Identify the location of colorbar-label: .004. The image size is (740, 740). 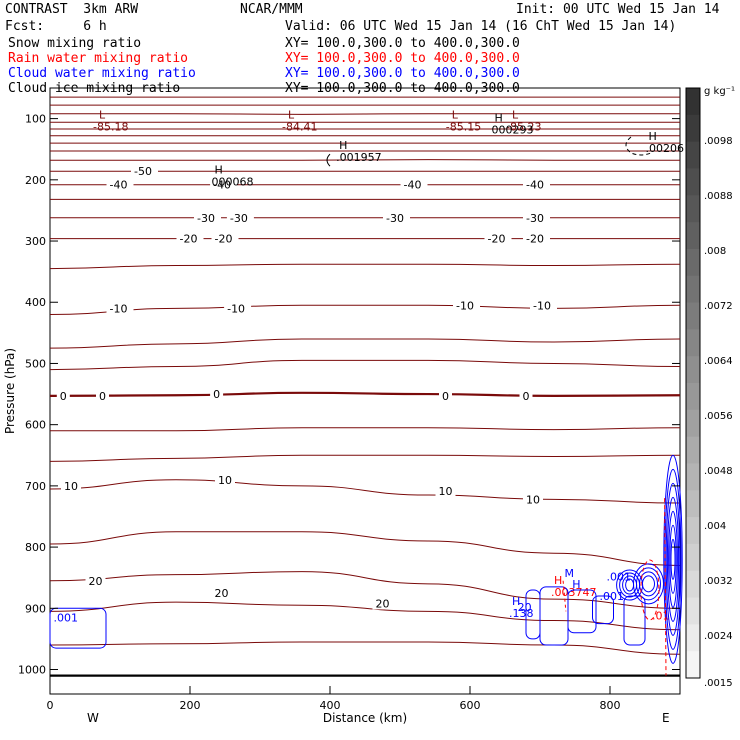
(715, 526).